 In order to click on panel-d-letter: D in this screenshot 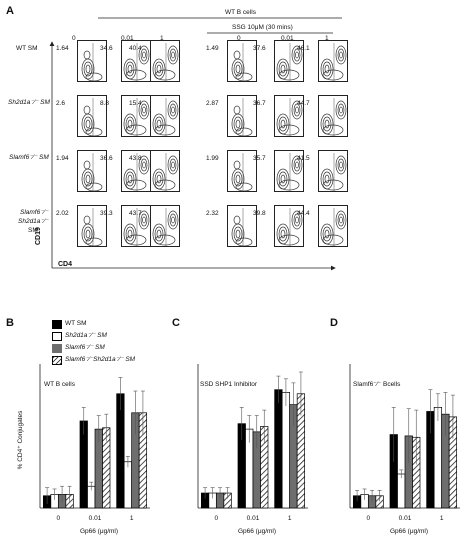, I will do `click(334, 323)`.